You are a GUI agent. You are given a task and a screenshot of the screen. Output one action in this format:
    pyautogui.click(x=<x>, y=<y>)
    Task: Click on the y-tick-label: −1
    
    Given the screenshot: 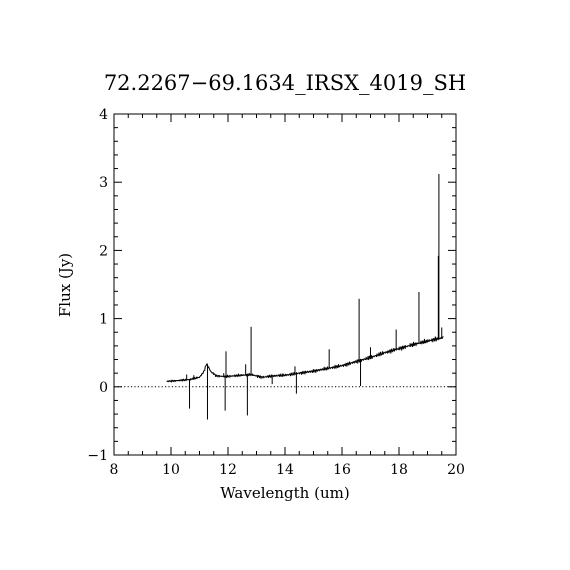 What is the action you would take?
    pyautogui.click(x=97, y=456)
    